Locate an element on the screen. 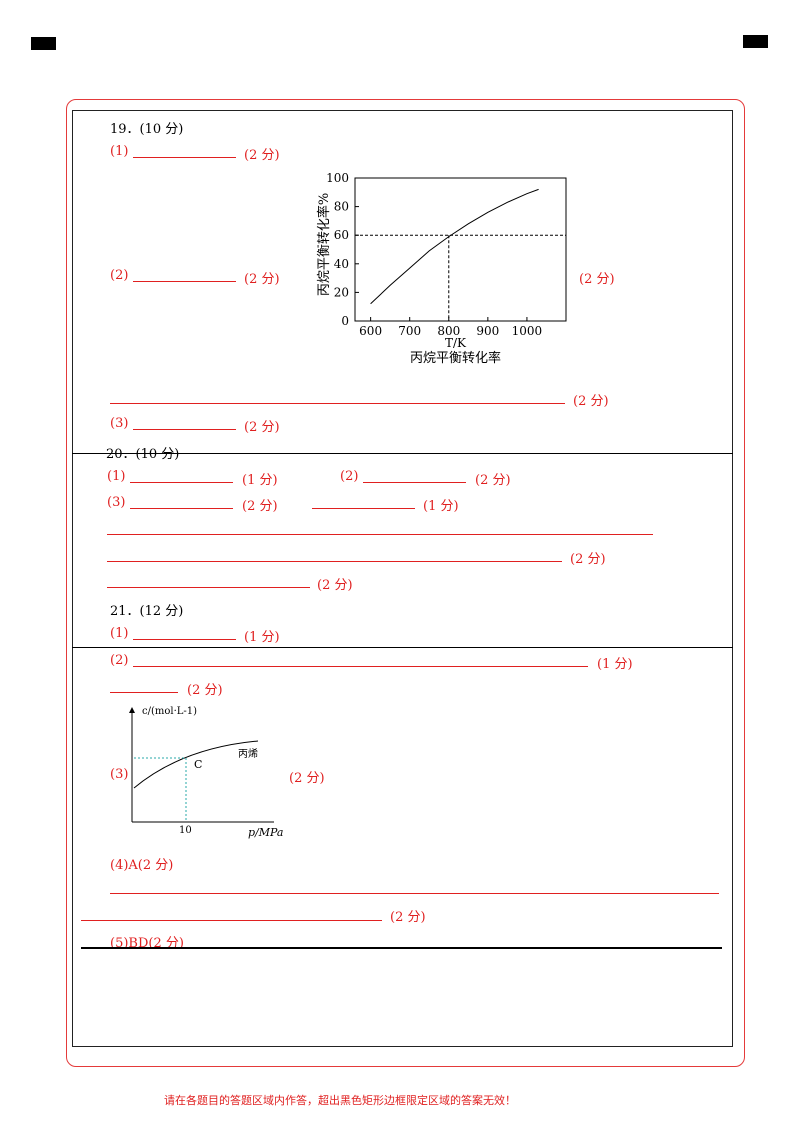  q21-part4-score: (2 分) is located at coordinates (408, 917).